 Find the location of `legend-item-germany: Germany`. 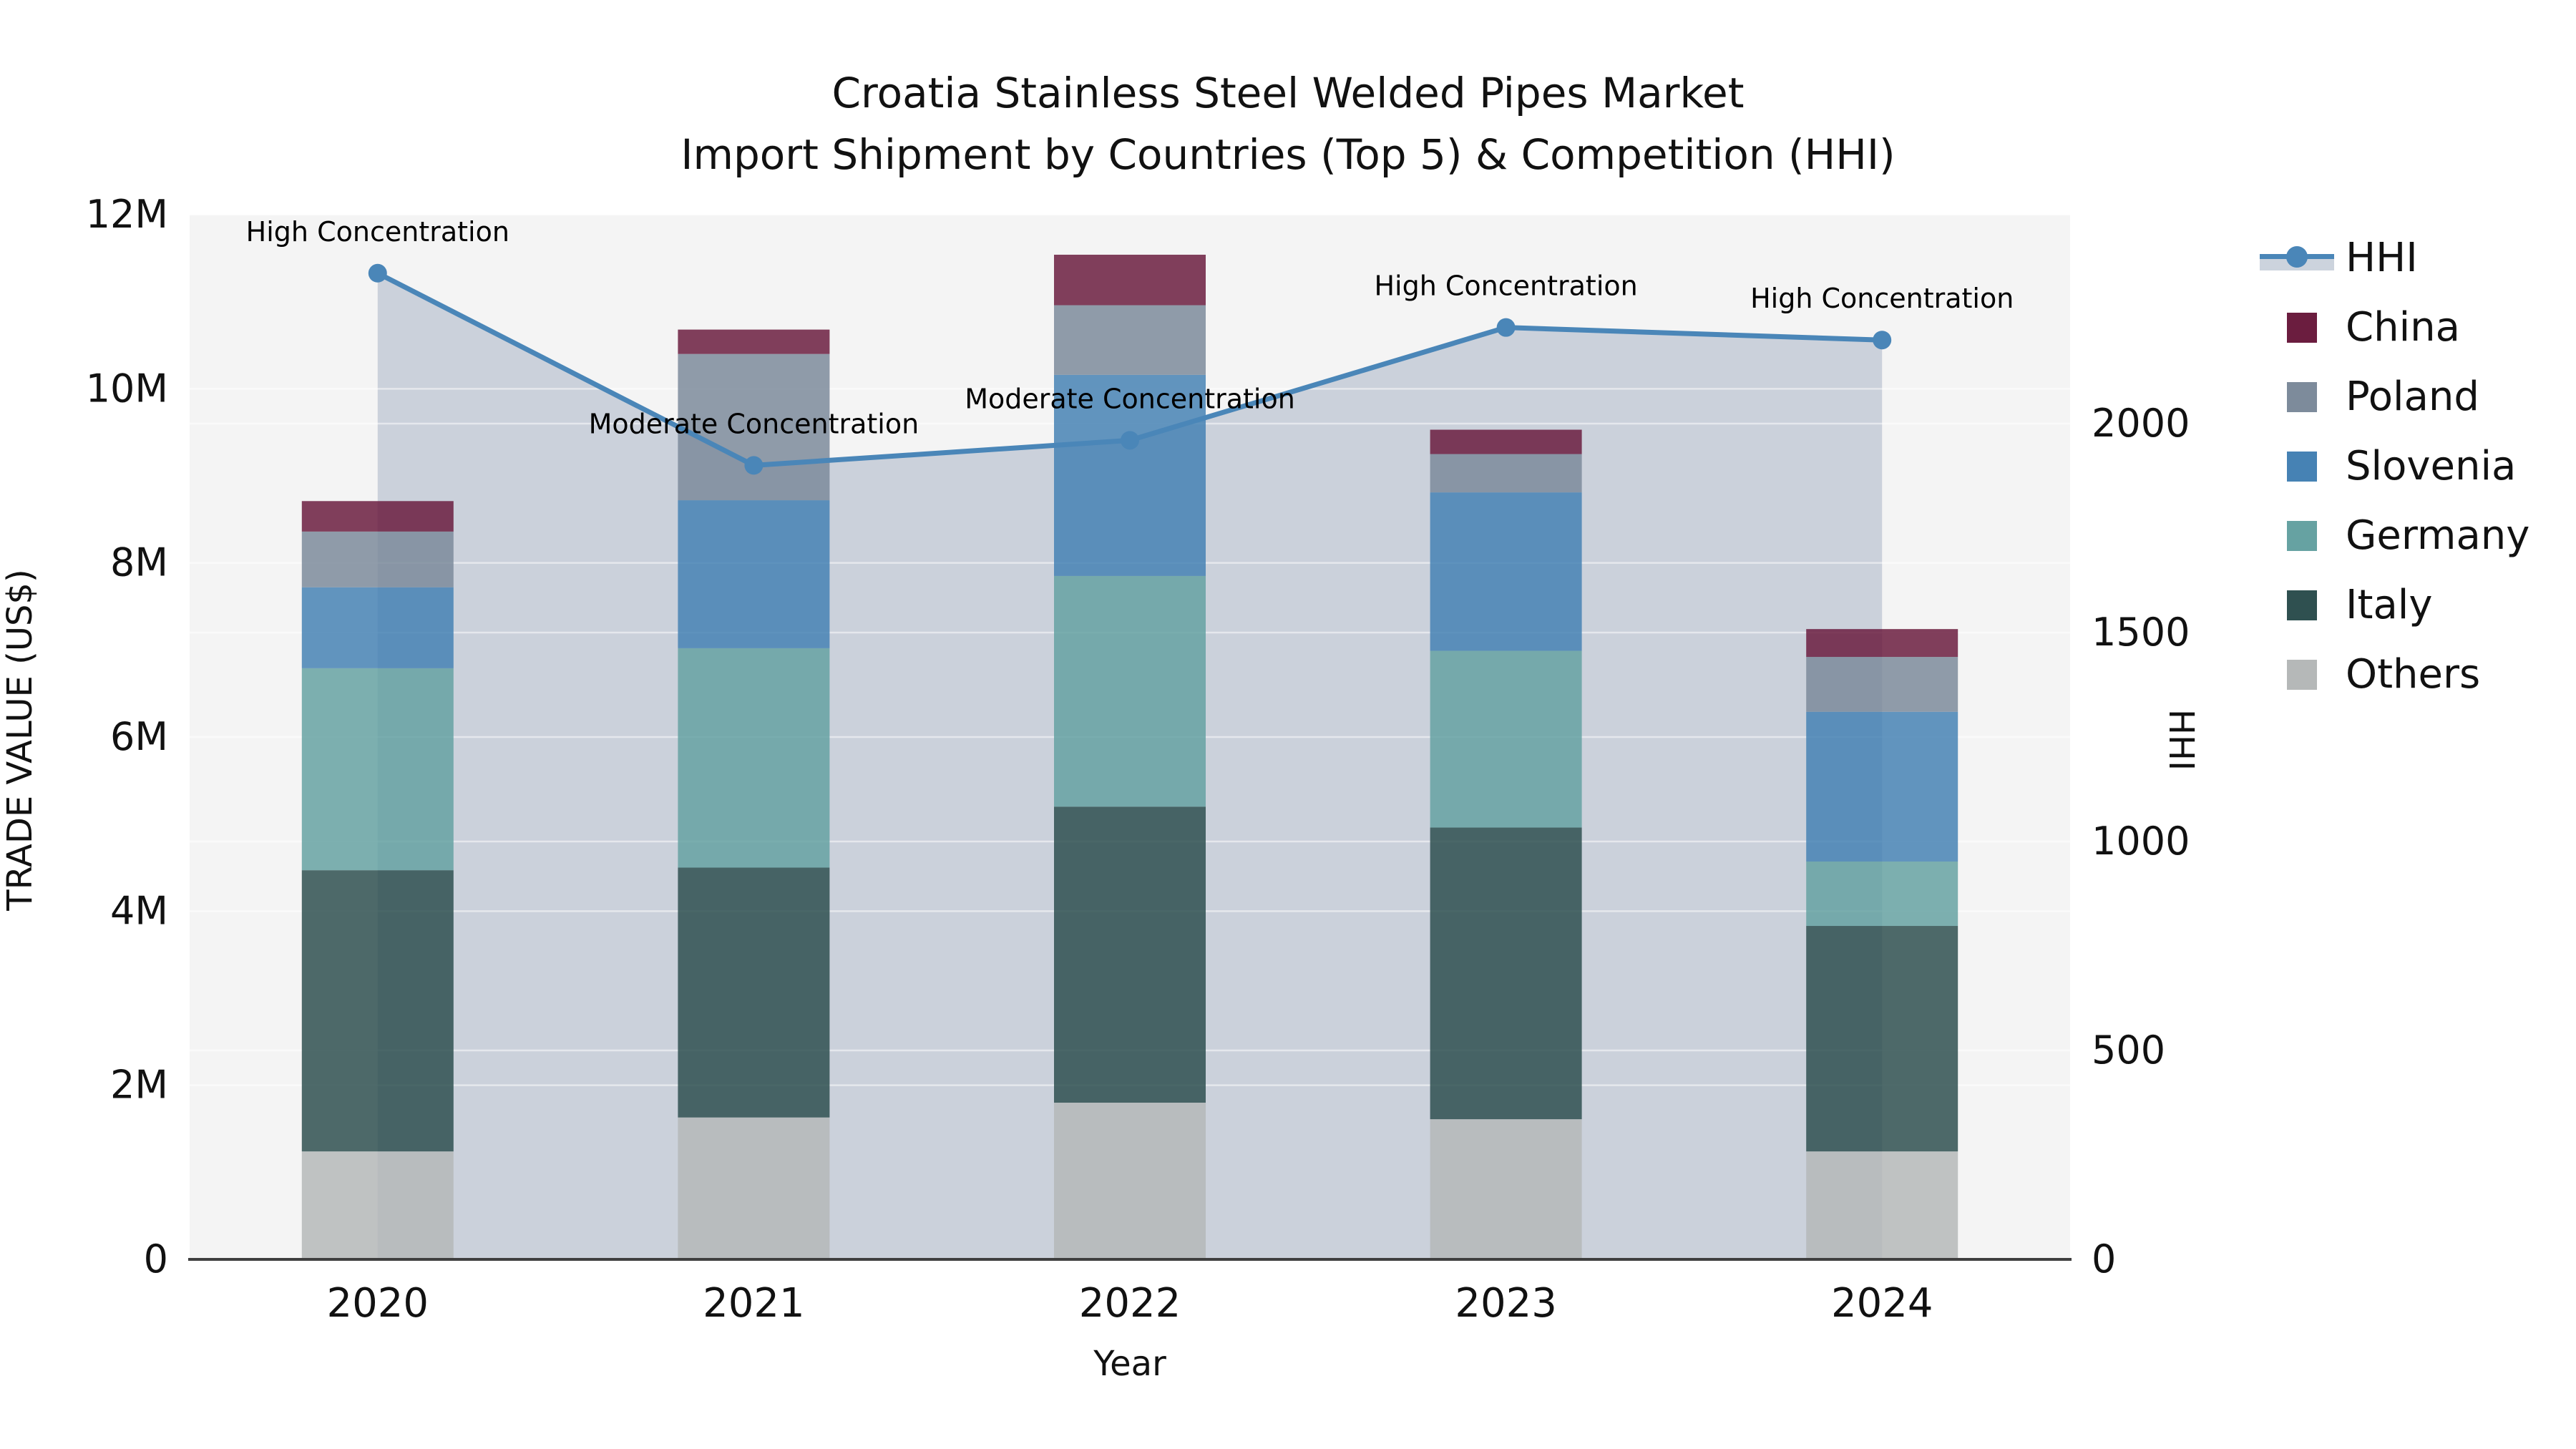

legend-item-germany: Germany is located at coordinates (2394, 535).